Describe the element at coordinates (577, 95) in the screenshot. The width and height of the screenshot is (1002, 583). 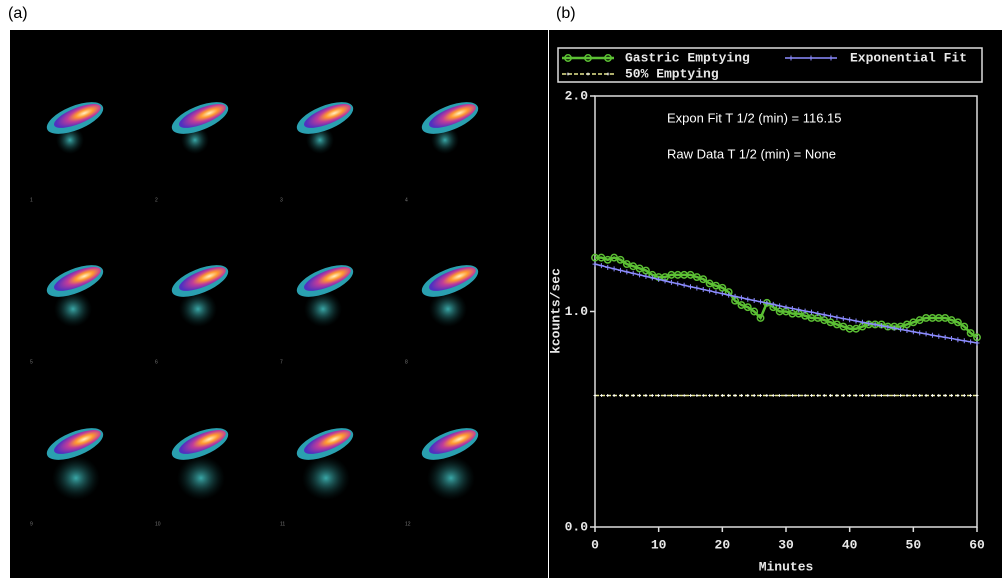
I see `y-tick-label: 2.0` at that location.